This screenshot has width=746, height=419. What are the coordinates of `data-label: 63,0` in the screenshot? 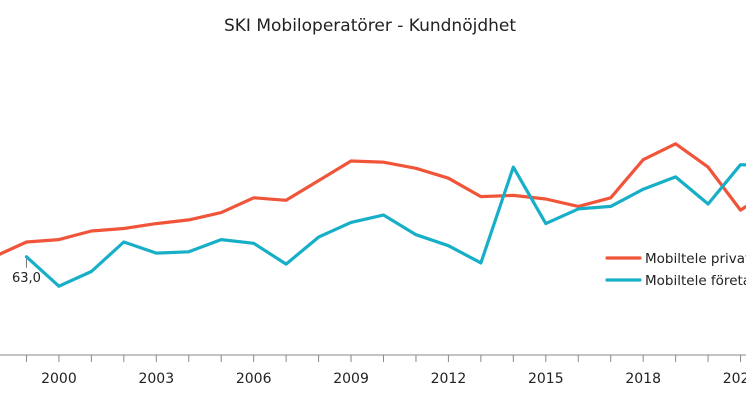 It's located at (26, 278).